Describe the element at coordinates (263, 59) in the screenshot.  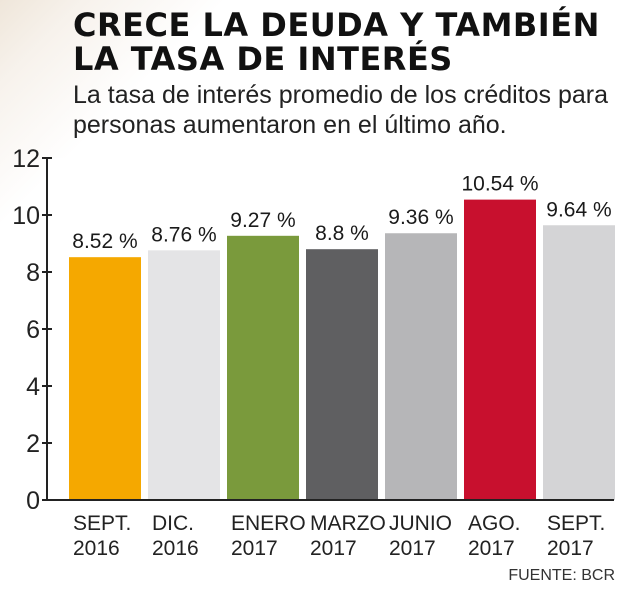
I see `chart-title-line2: LA TASA DE INTERÉS` at that location.